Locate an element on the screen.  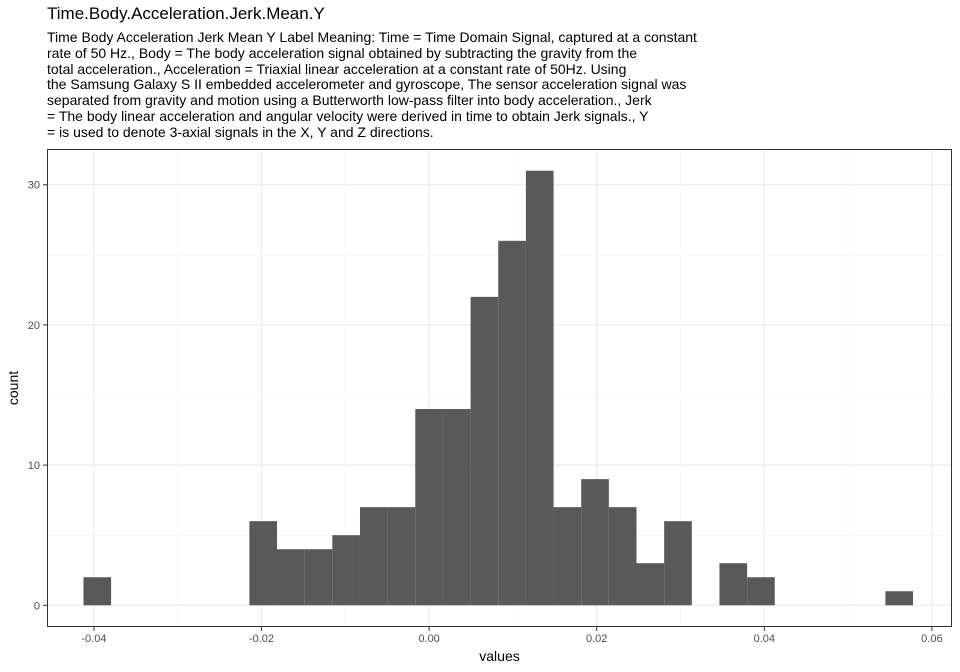
y-axis: 0 10 20 30 is located at coordinates (37, 396).